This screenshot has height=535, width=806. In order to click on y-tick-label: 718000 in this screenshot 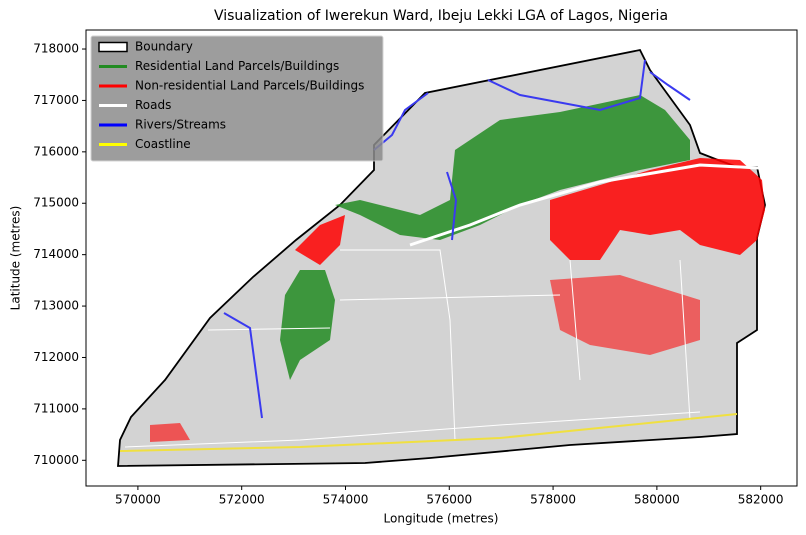, I will do `click(56, 49)`.